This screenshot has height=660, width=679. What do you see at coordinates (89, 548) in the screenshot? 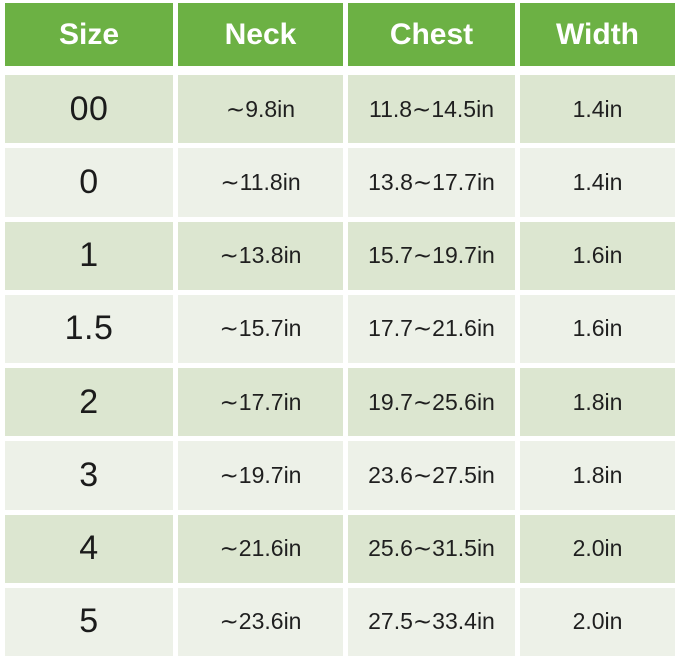
I see `size-cell: 4` at bounding box center [89, 548].